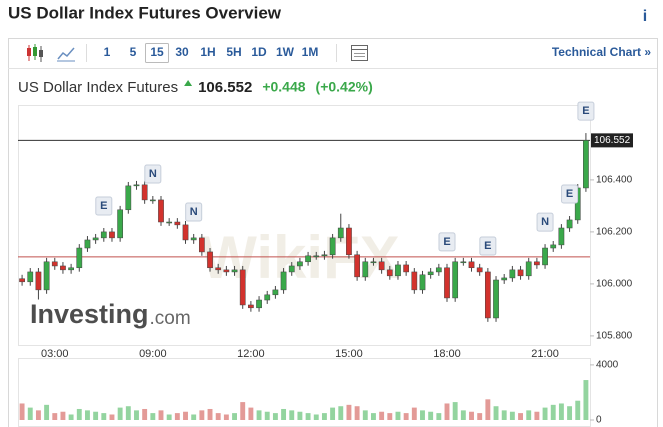 The width and height of the screenshot is (663, 427). I want to click on y-tick-label: 106.000, so click(614, 284).